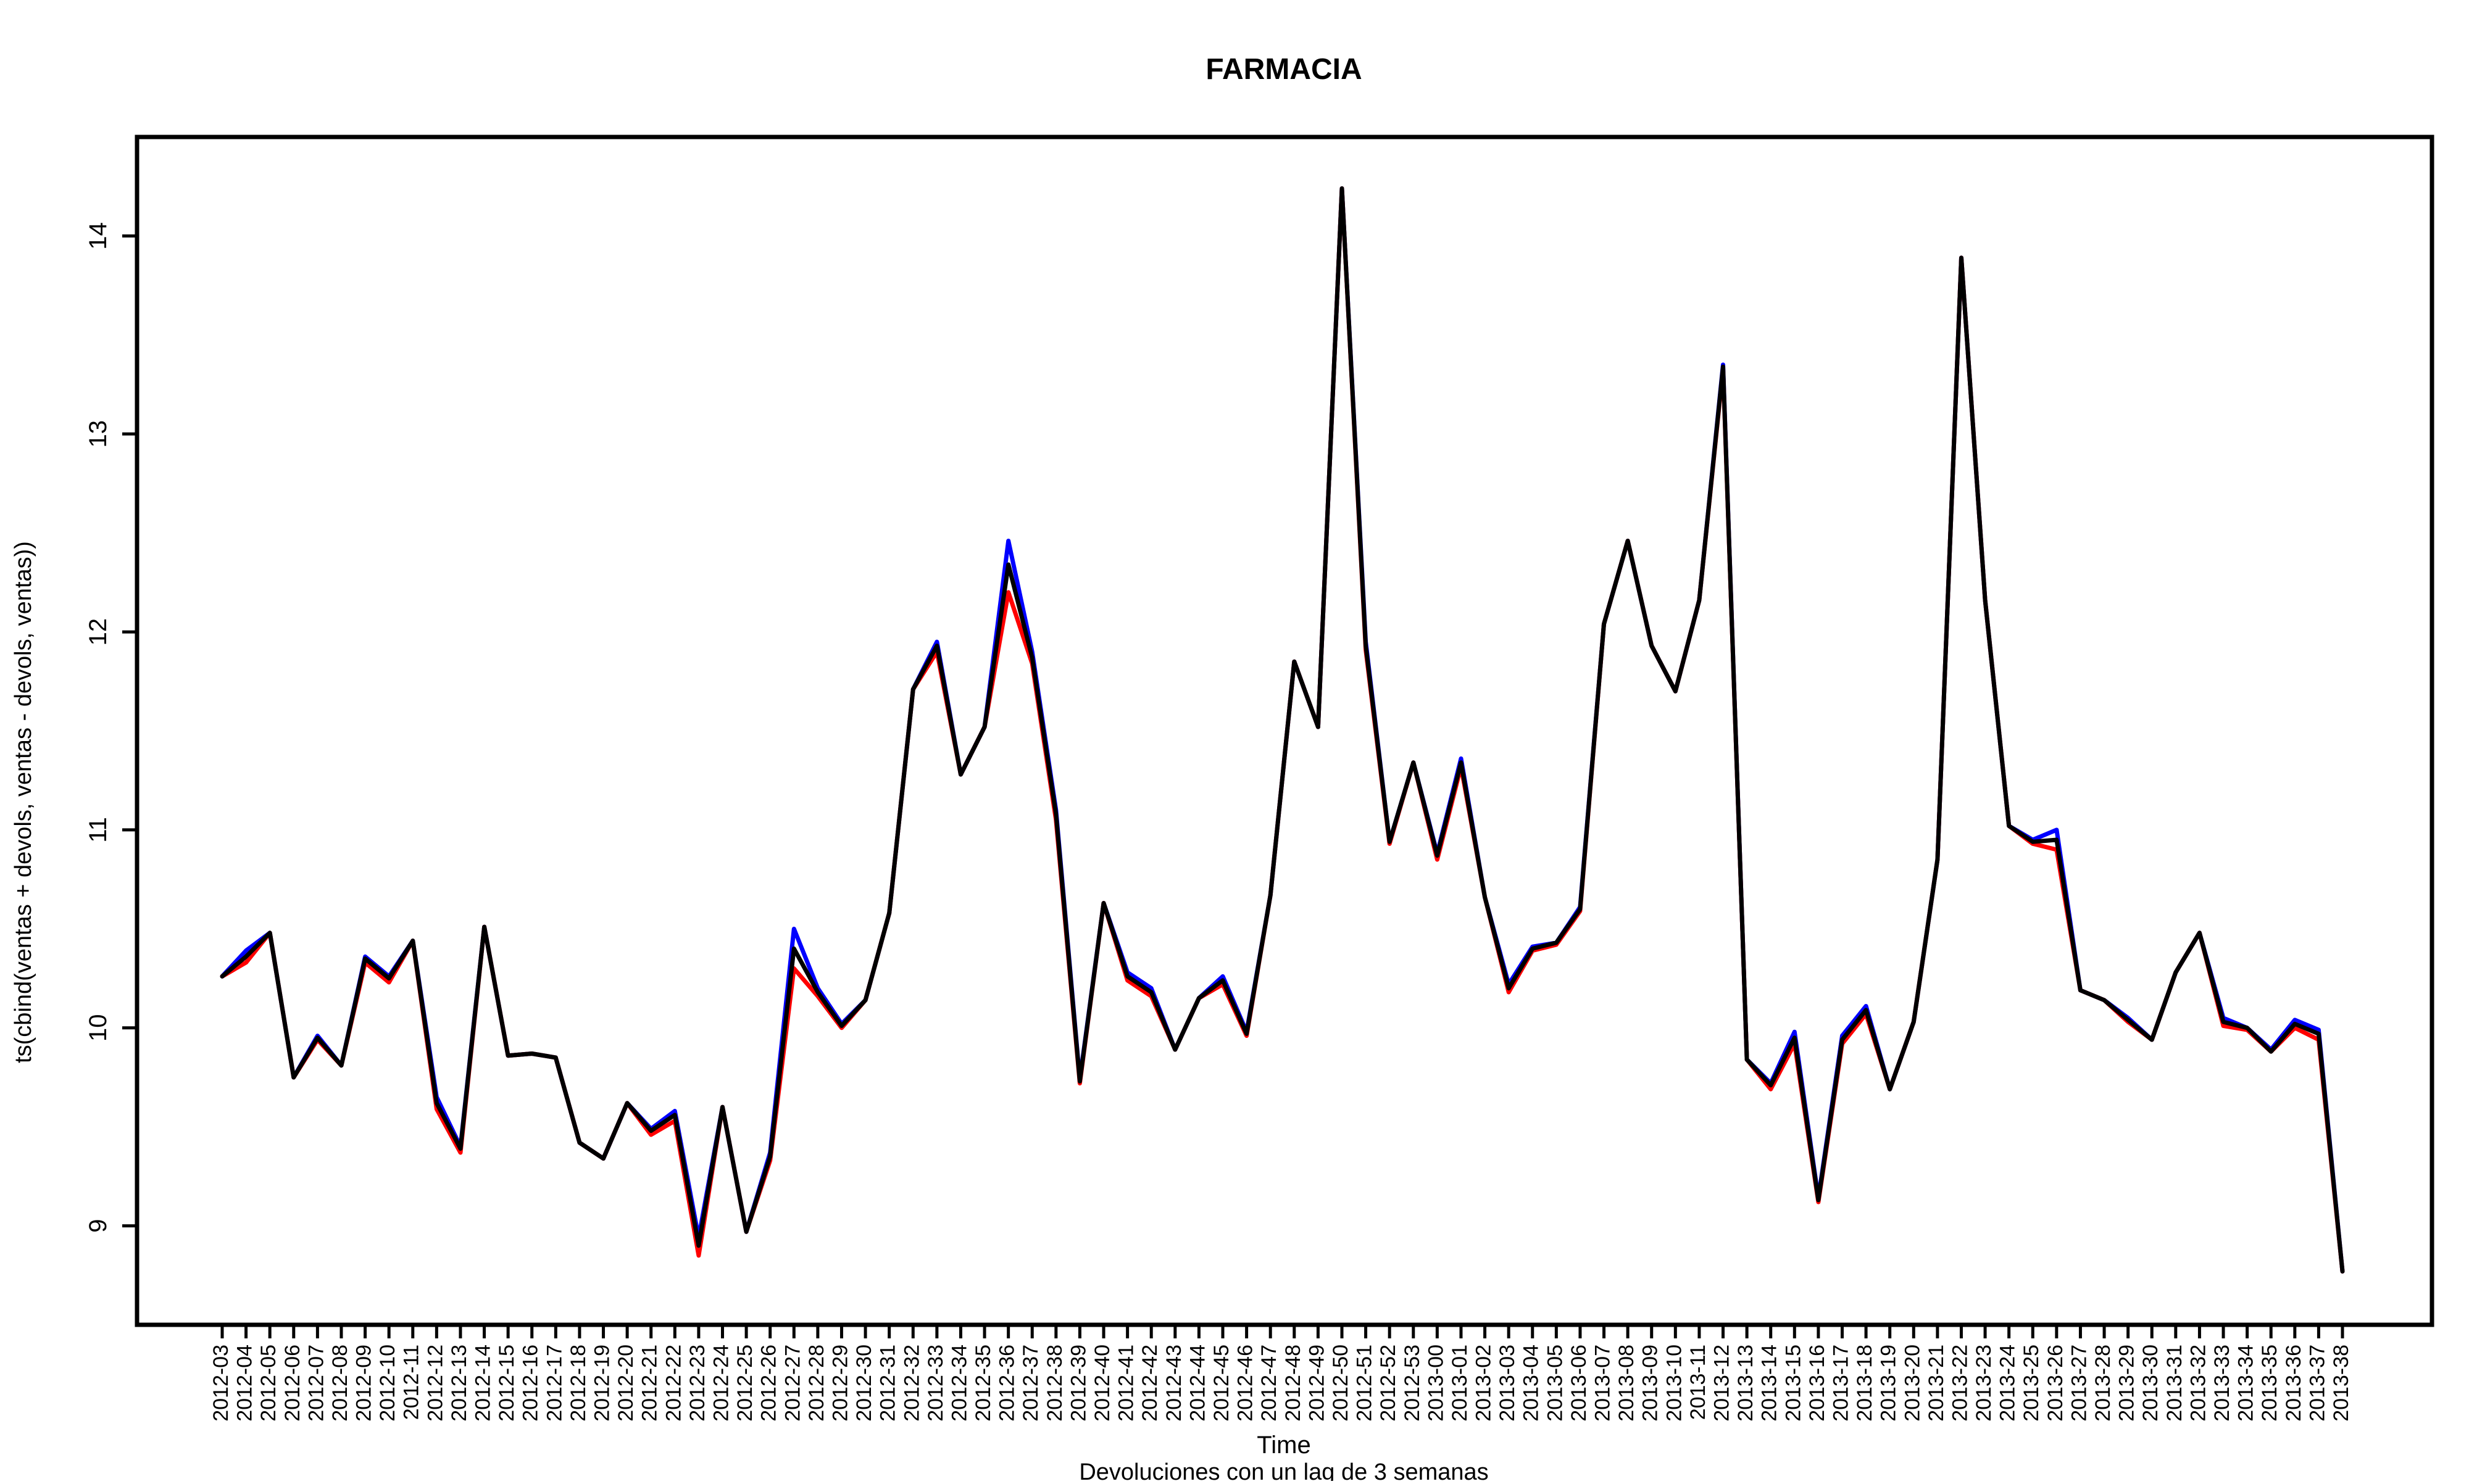 Image resolution: width=2469 pixels, height=1484 pixels. Describe the element at coordinates (1412, 1383) in the screenshot. I see `x-tick-label: 2012-53` at that location.